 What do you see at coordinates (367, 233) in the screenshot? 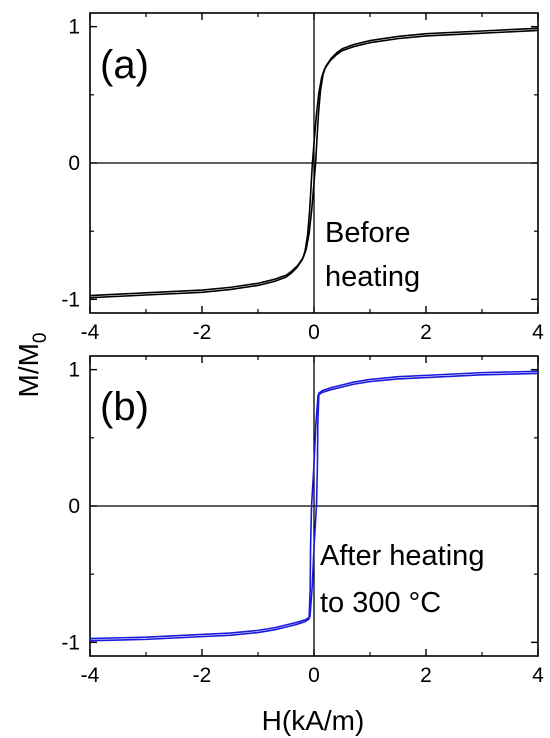
I see `annotation-line: Before` at bounding box center [367, 233].